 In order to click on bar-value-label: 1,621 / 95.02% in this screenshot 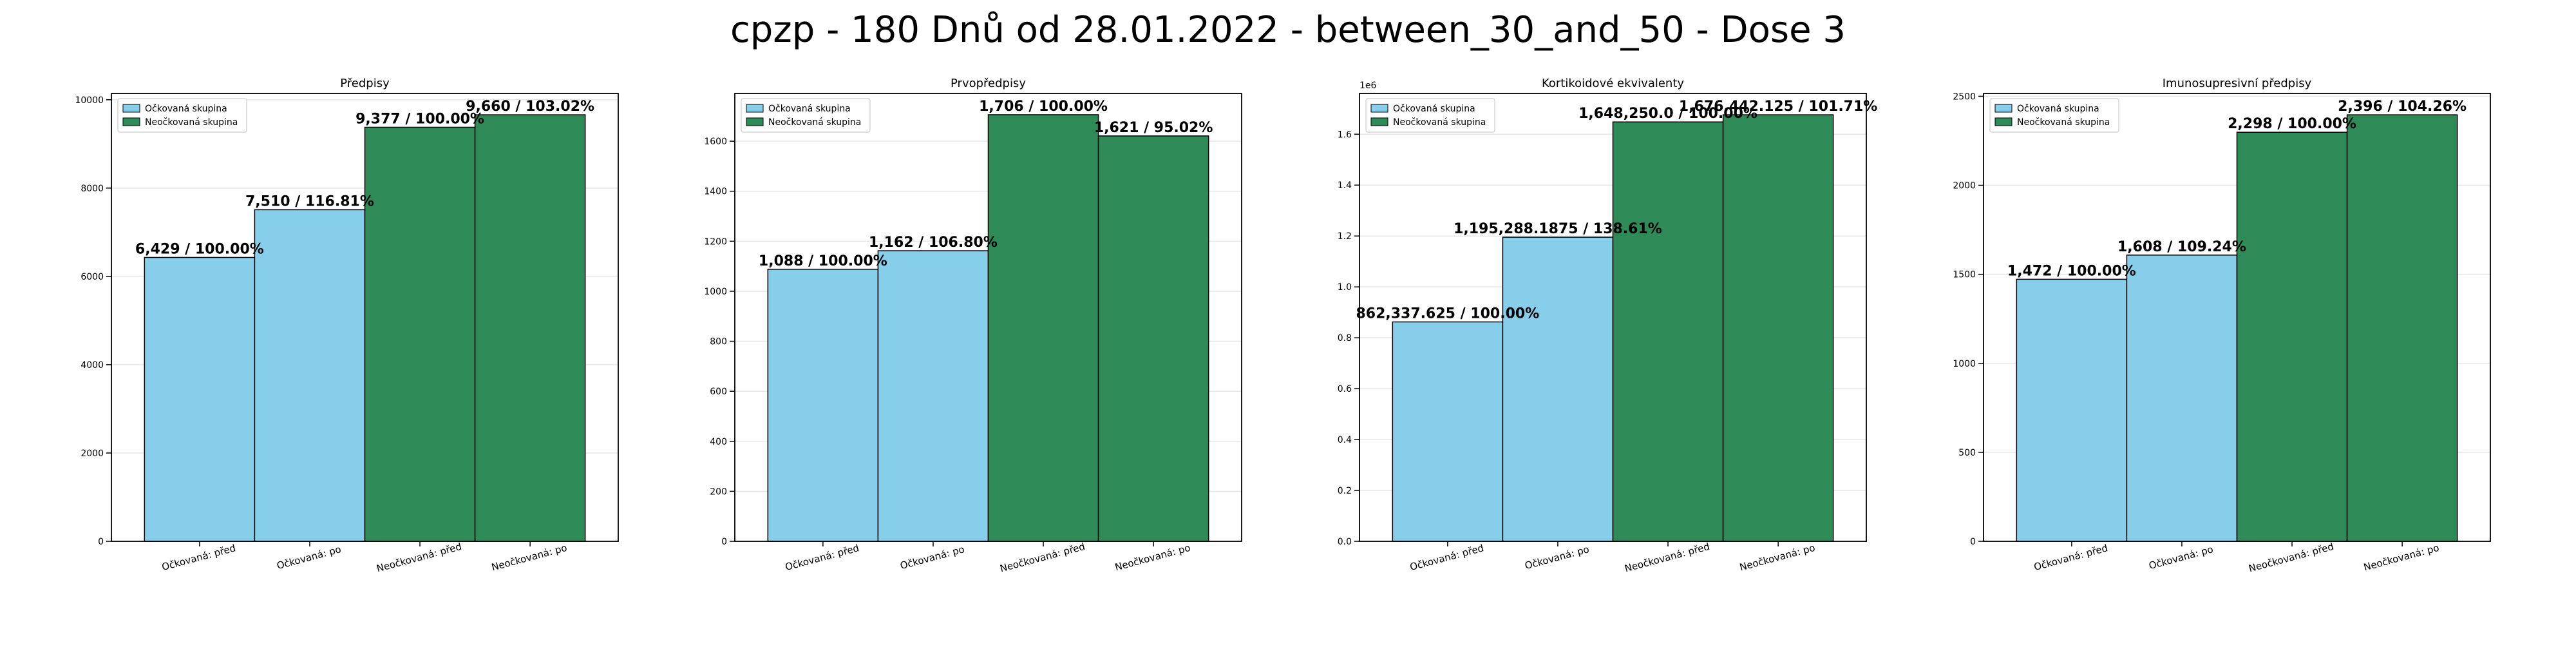, I will do `click(1154, 128)`.